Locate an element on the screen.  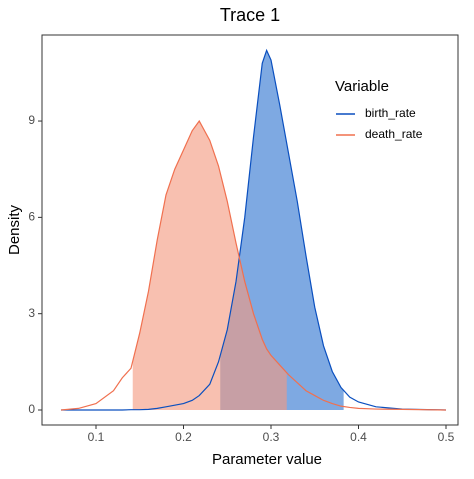
legend-label: birth_rate is located at coordinates (390, 113).